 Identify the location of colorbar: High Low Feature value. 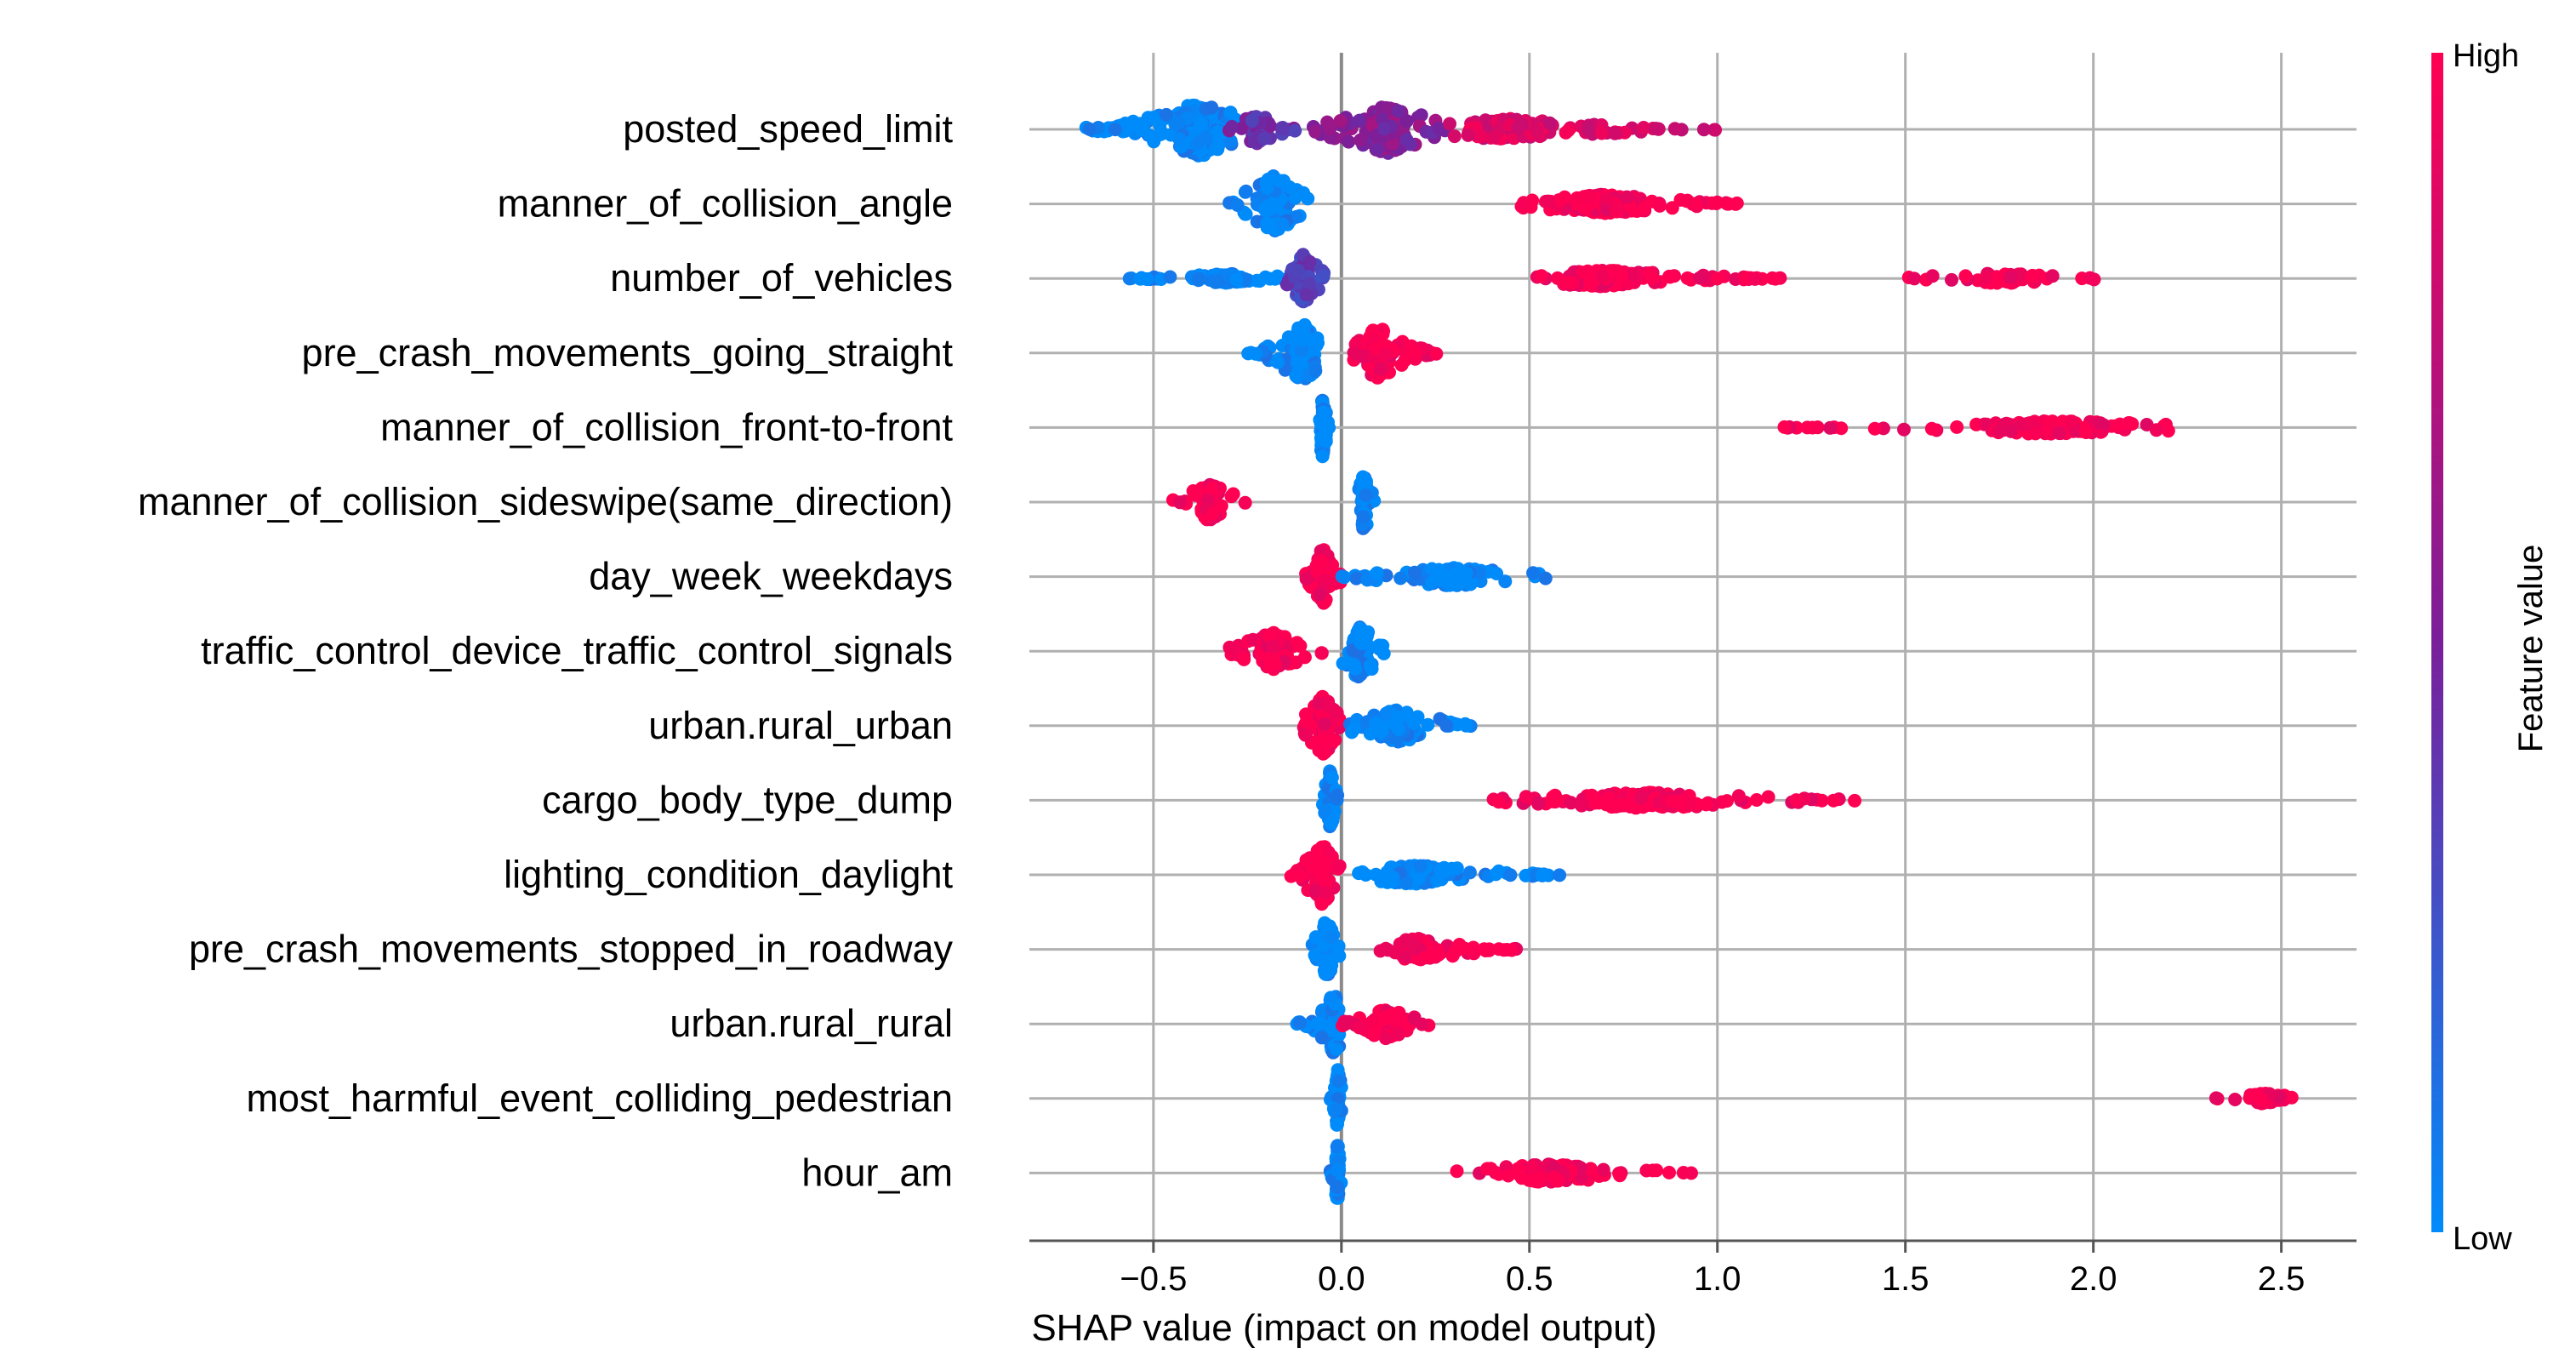
(2490, 647).